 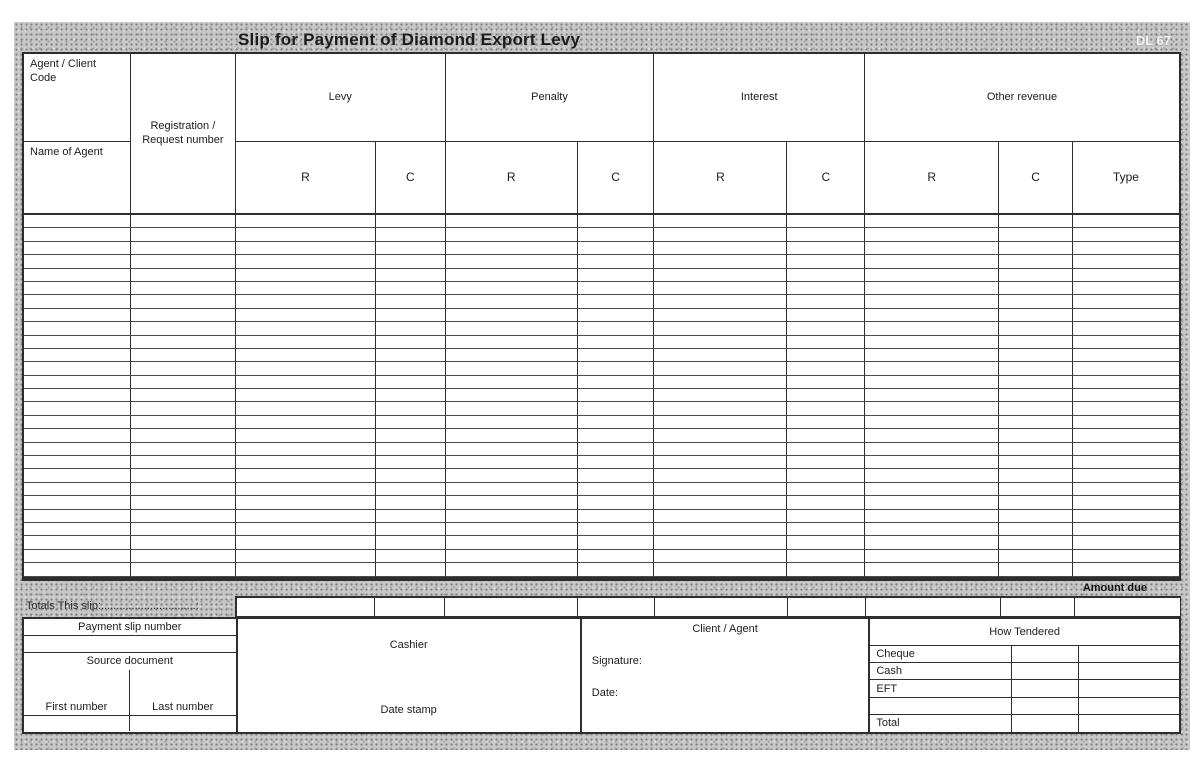 What do you see at coordinates (601, 741) in the screenshot?
I see `bottom-band` at bounding box center [601, 741].